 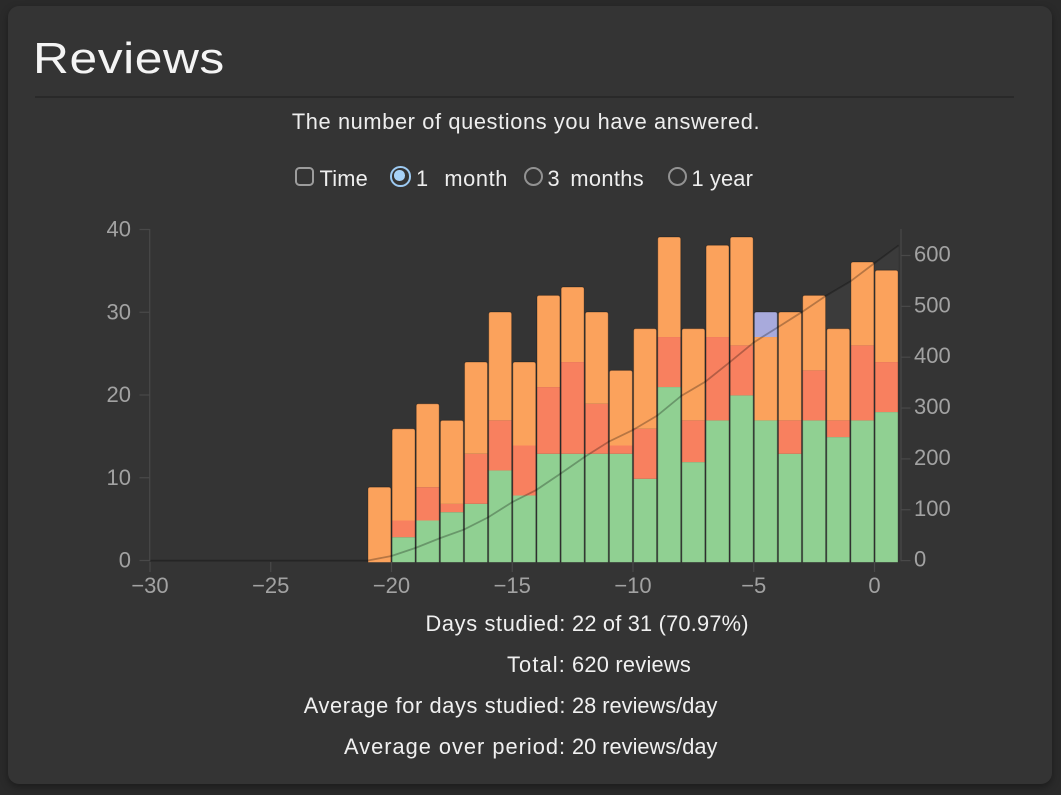 What do you see at coordinates (932, 304) in the screenshot?
I see `svg-text: 500` at bounding box center [932, 304].